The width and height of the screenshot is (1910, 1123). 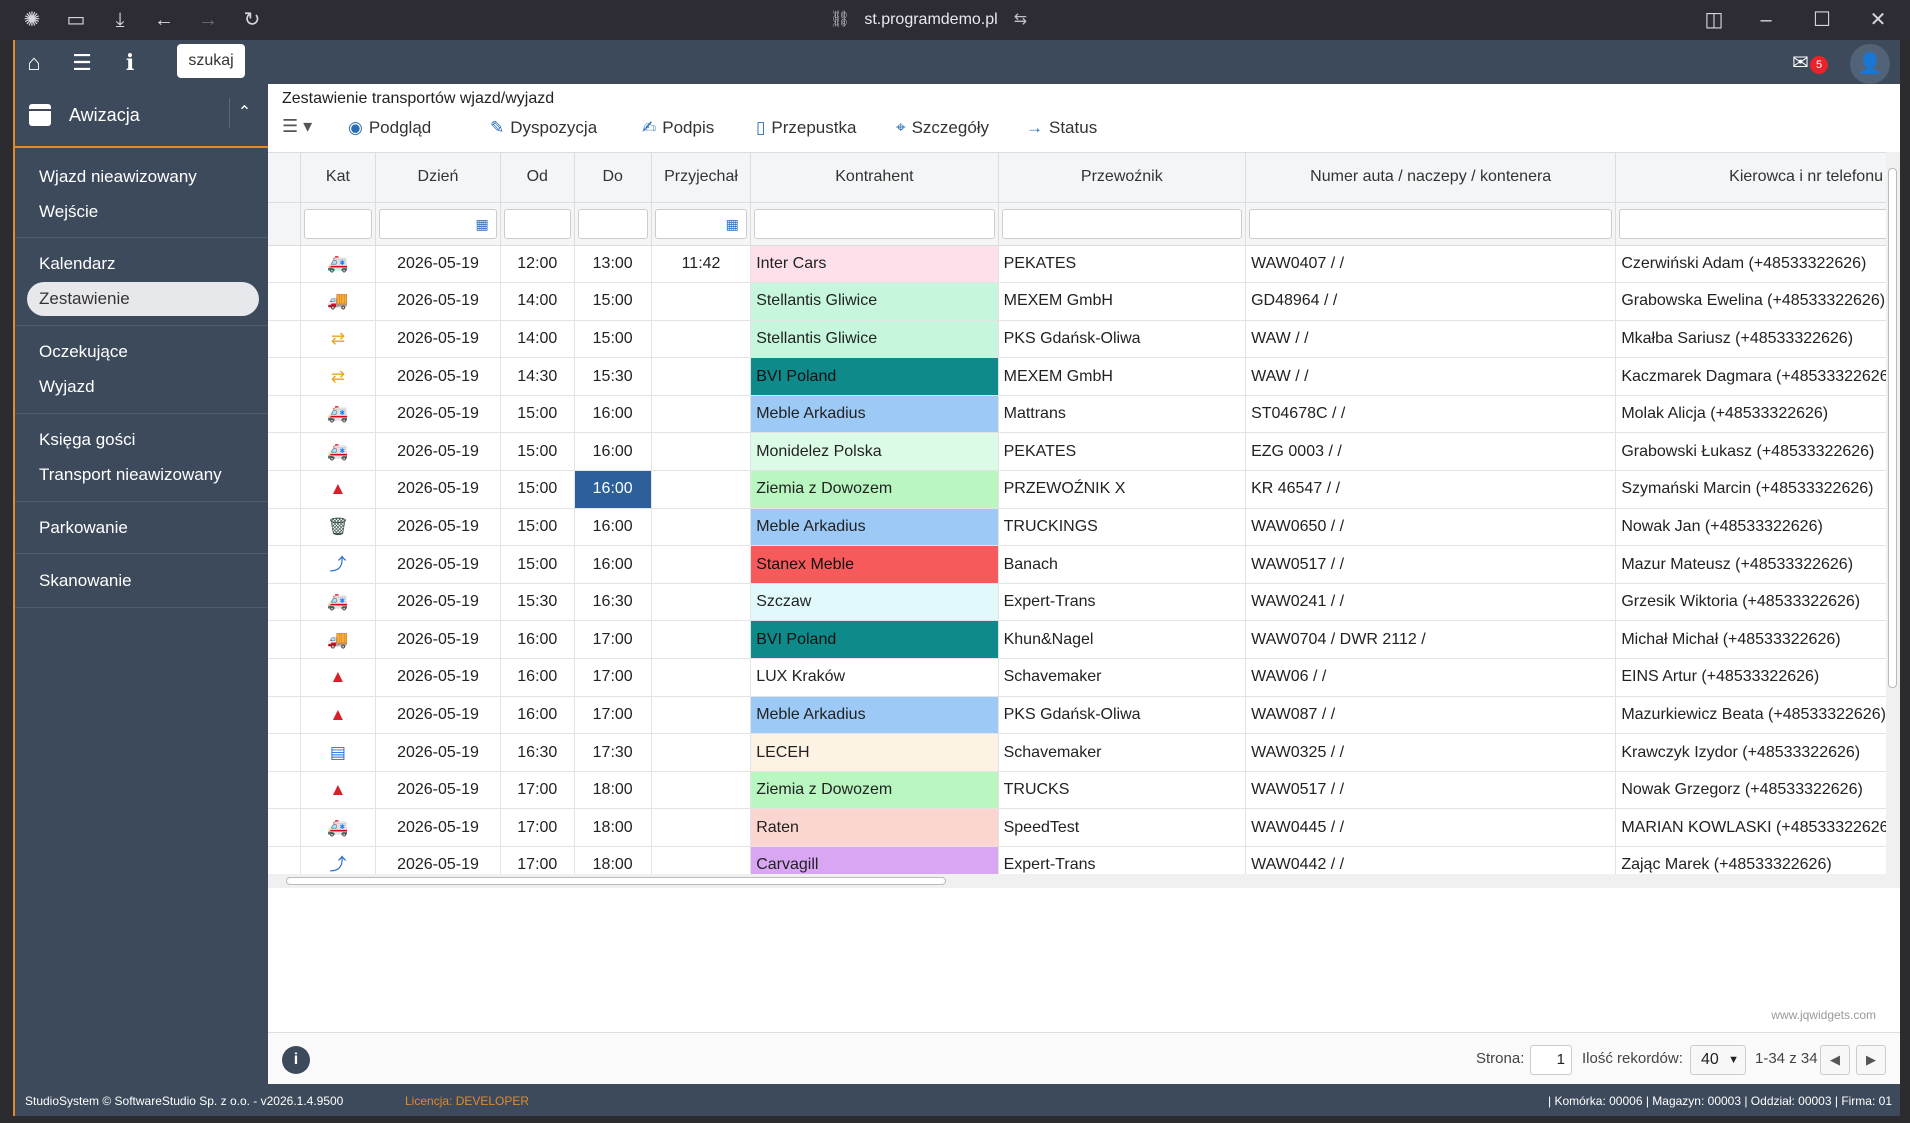 I want to click on driver-cell: Nowak Jan (+48533322626), so click(x=1757, y=527).